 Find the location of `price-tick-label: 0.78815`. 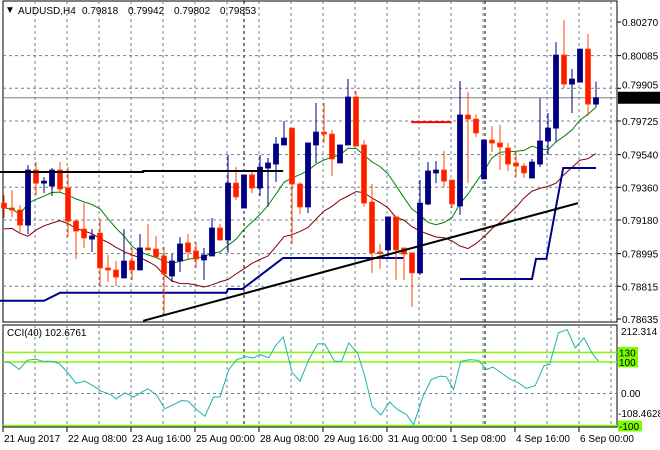

price-tick-label: 0.78815 is located at coordinates (640, 287).